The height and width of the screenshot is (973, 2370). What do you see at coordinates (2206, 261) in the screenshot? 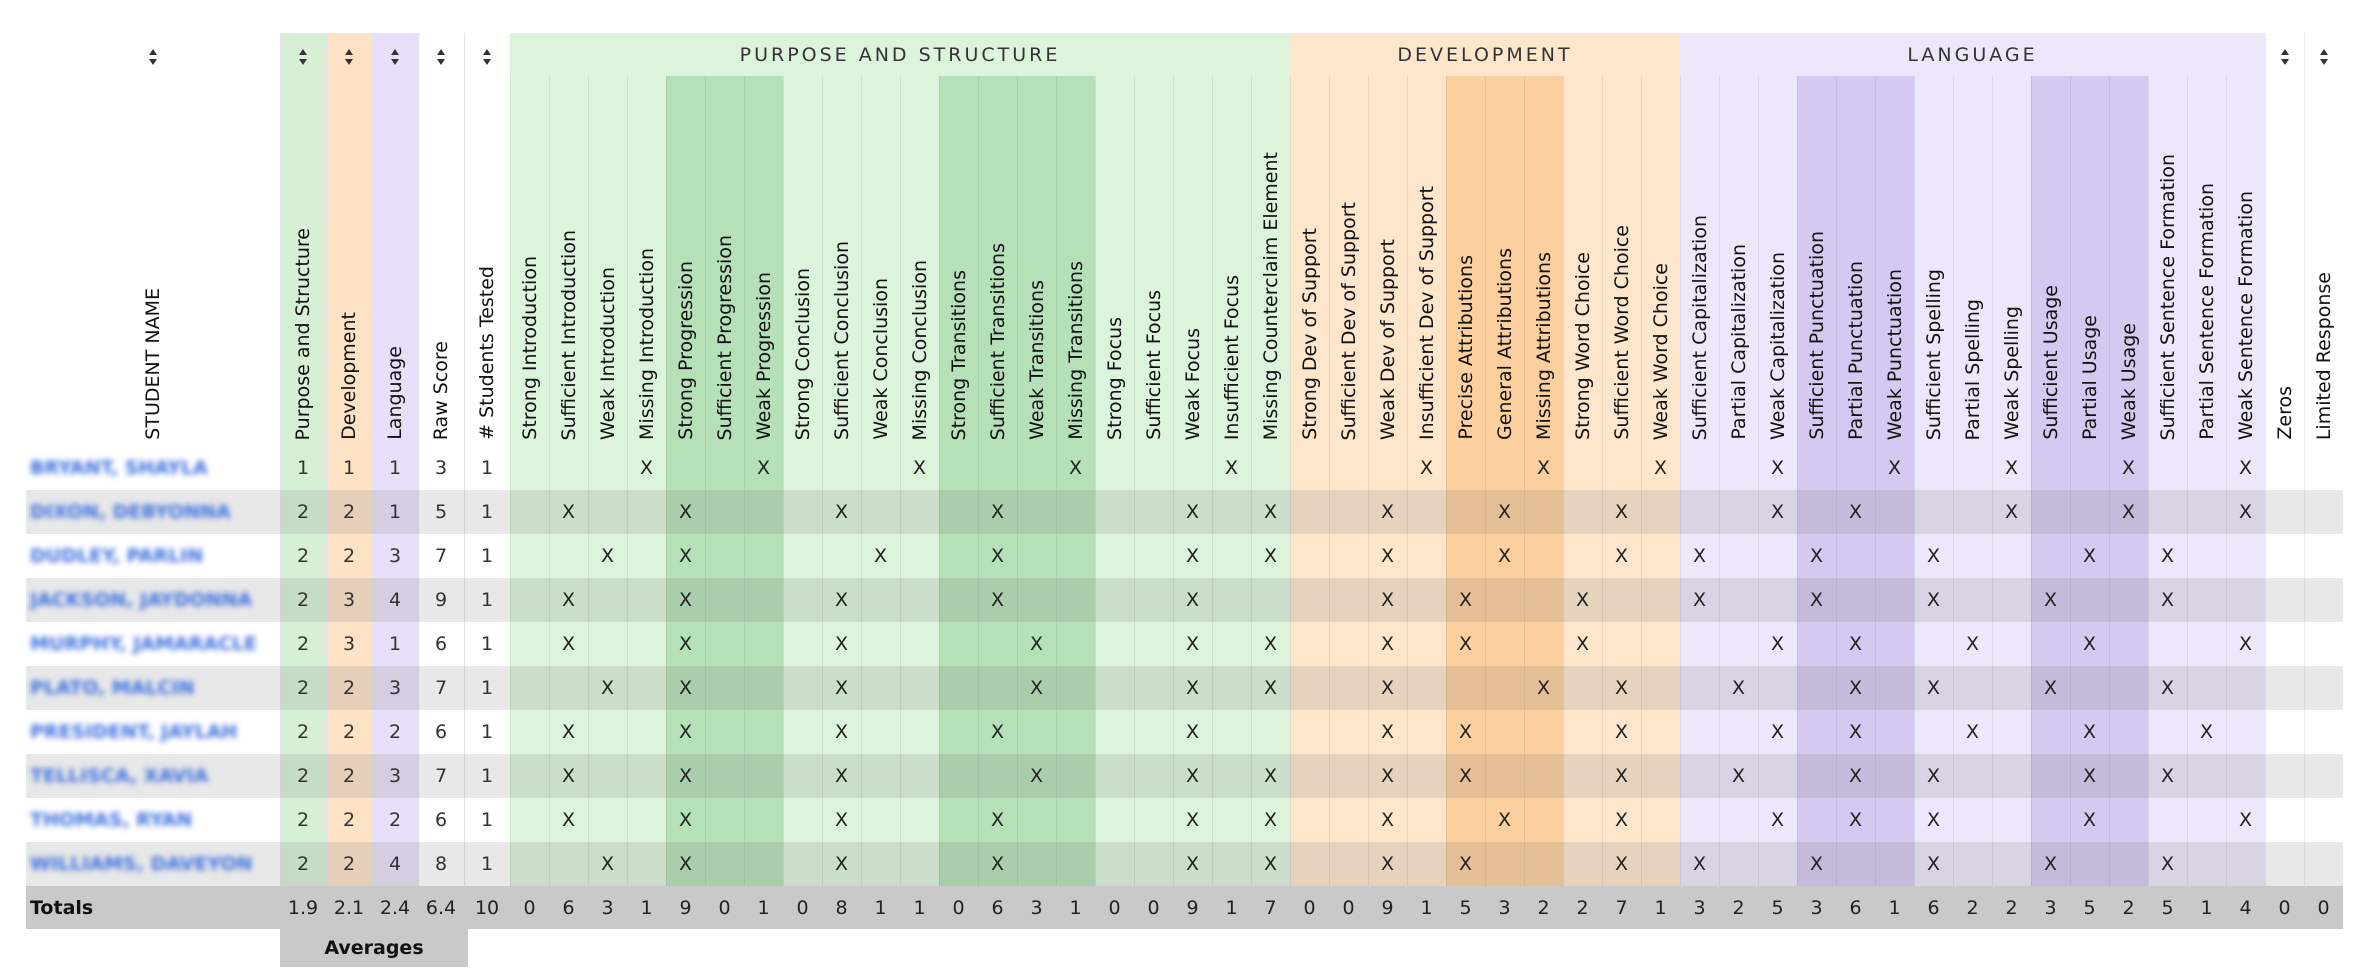
I see `column-header: Partial Sentence Formation` at bounding box center [2206, 261].